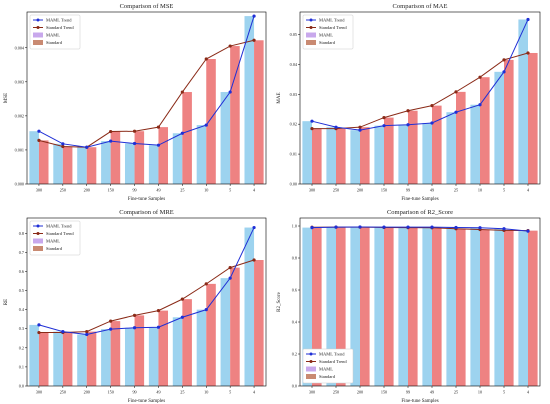 The image size is (550, 404). I want to click on y-tick-label: 0.8, so click(294, 258).